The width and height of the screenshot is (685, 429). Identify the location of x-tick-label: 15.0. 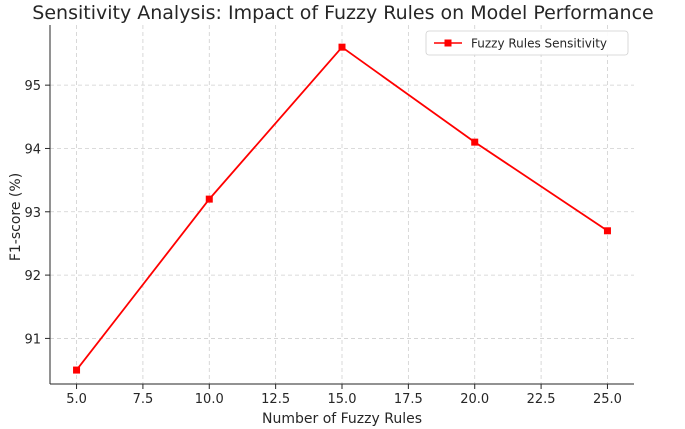
(342, 399).